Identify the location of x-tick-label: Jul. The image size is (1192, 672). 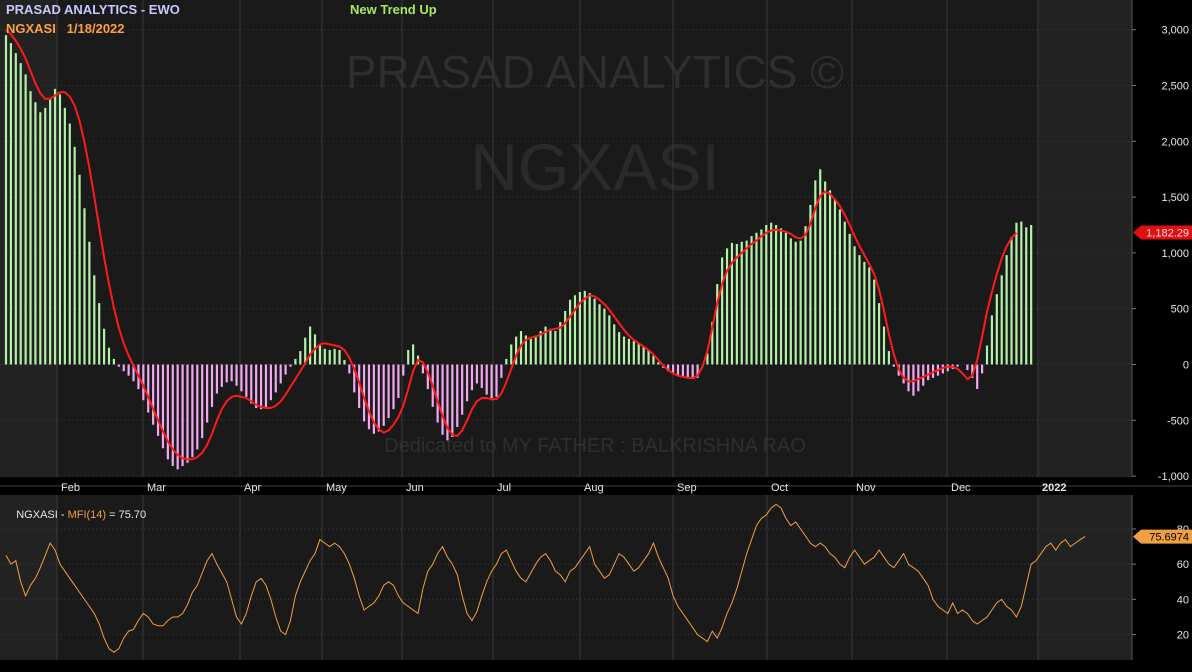
(504, 488).